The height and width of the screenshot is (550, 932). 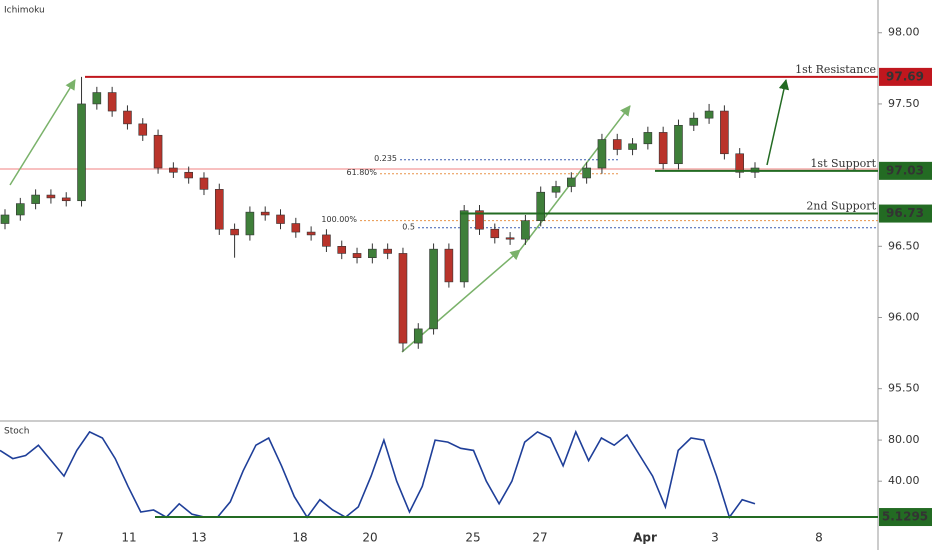 What do you see at coordinates (819, 538) in the screenshot?
I see `x-tick-label: 8` at bounding box center [819, 538].